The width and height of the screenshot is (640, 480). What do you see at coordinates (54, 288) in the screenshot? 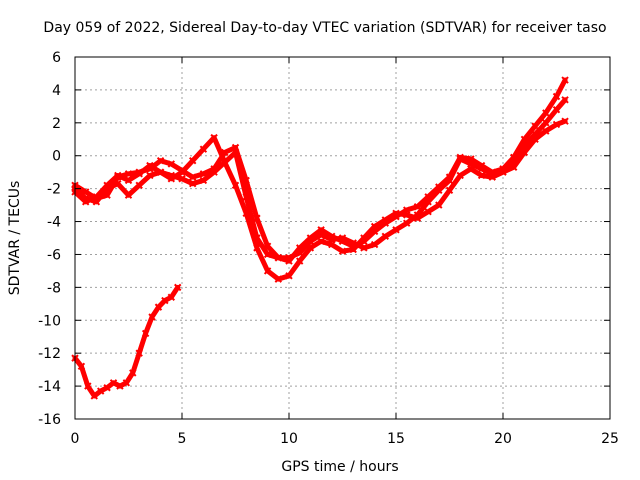
I see `y-tick-label: -8` at bounding box center [54, 288].